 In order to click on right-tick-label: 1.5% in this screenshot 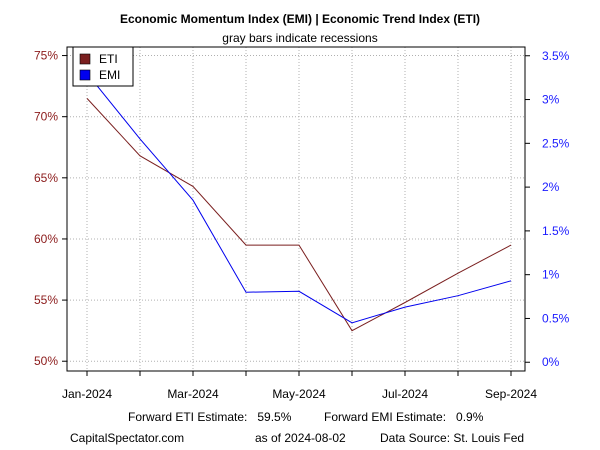, I will do `click(556, 231)`.